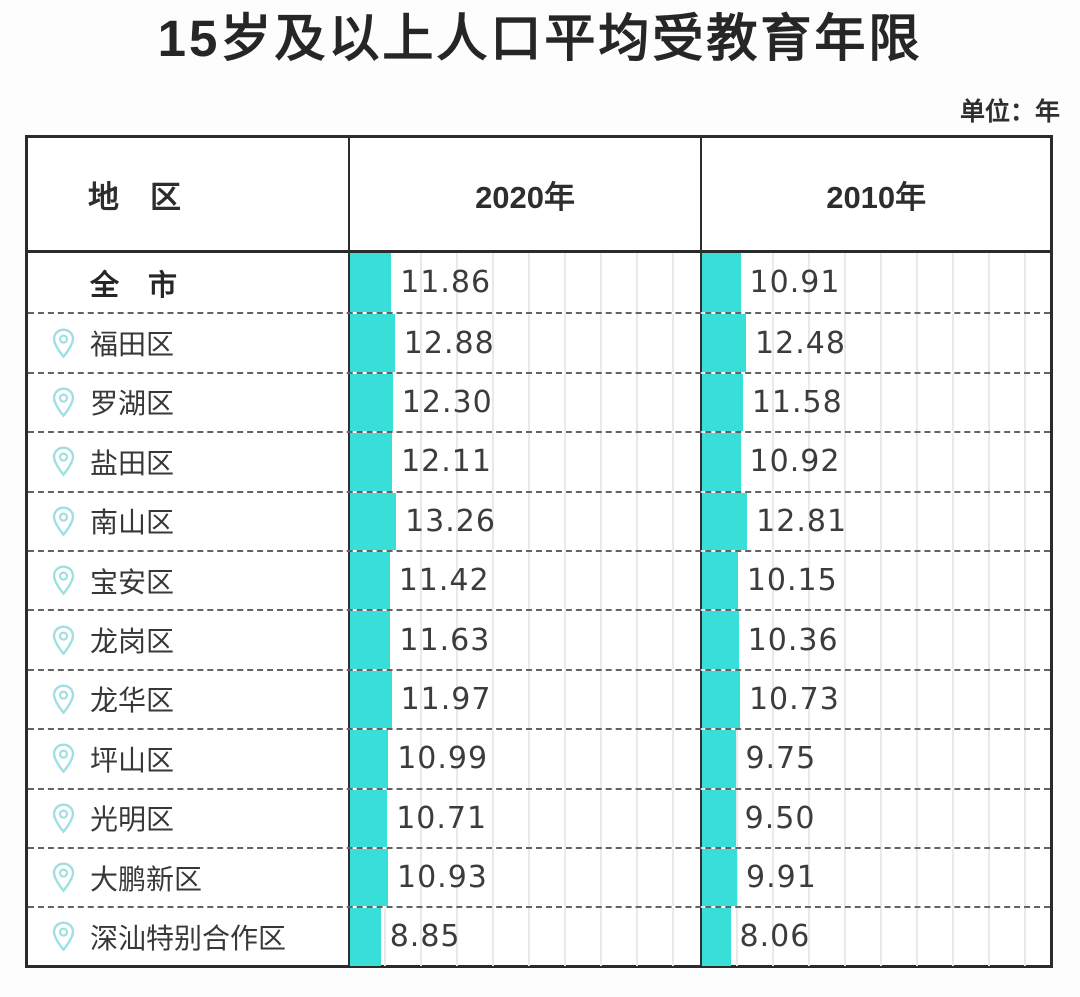 The image size is (1080, 997). I want to click on value-cell-2010: 12.81, so click(875, 521).